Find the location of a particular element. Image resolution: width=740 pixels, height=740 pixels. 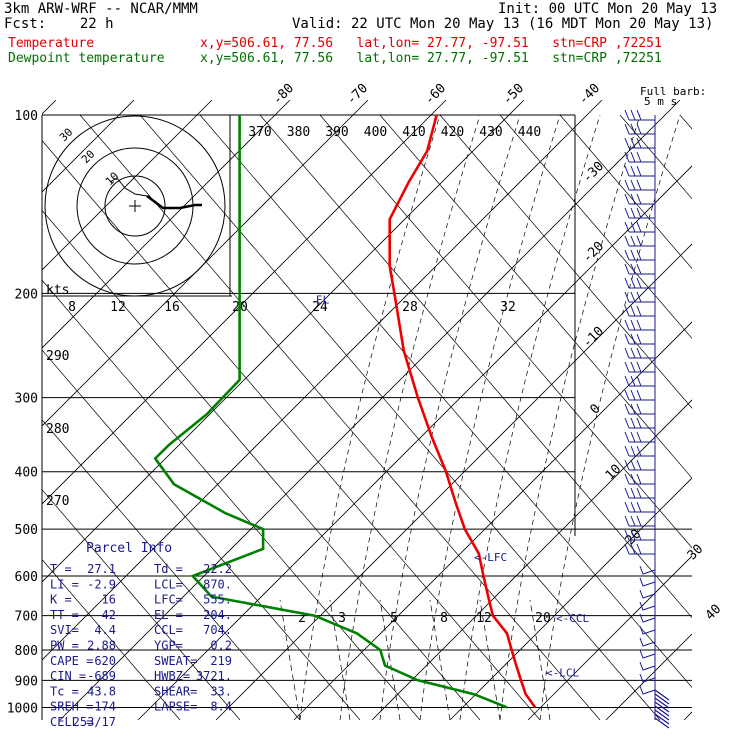

parcel-info-cell: TT = is located at coordinates (64, 615).